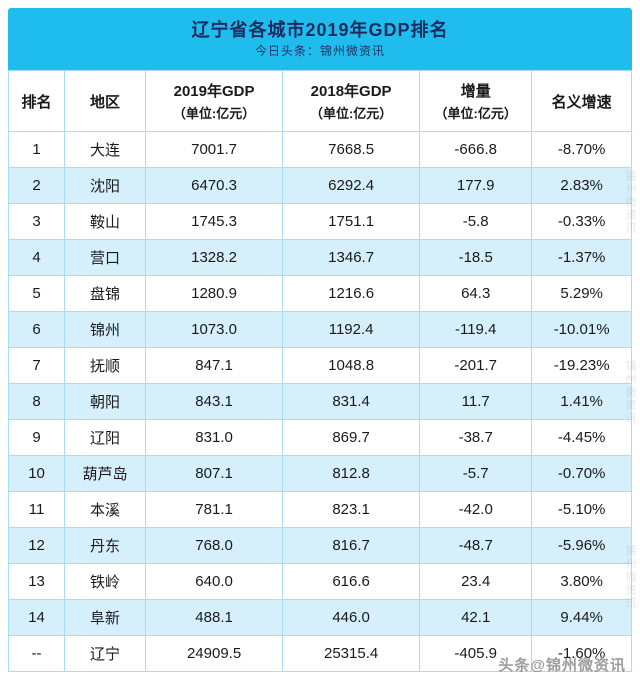 The image size is (640, 677). Describe the element at coordinates (351, 617) in the screenshot. I see `table-cell: 446.0` at that location.